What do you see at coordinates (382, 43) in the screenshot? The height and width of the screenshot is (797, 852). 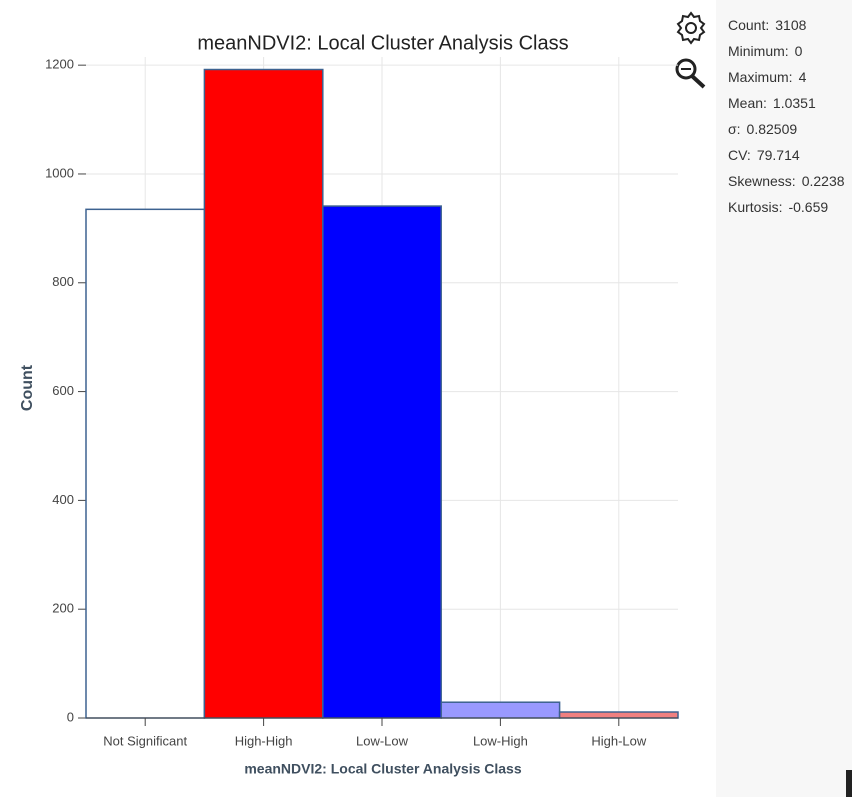 I see `chart-title: meanNDVI2: Local Cluster Analysis Class` at bounding box center [382, 43].